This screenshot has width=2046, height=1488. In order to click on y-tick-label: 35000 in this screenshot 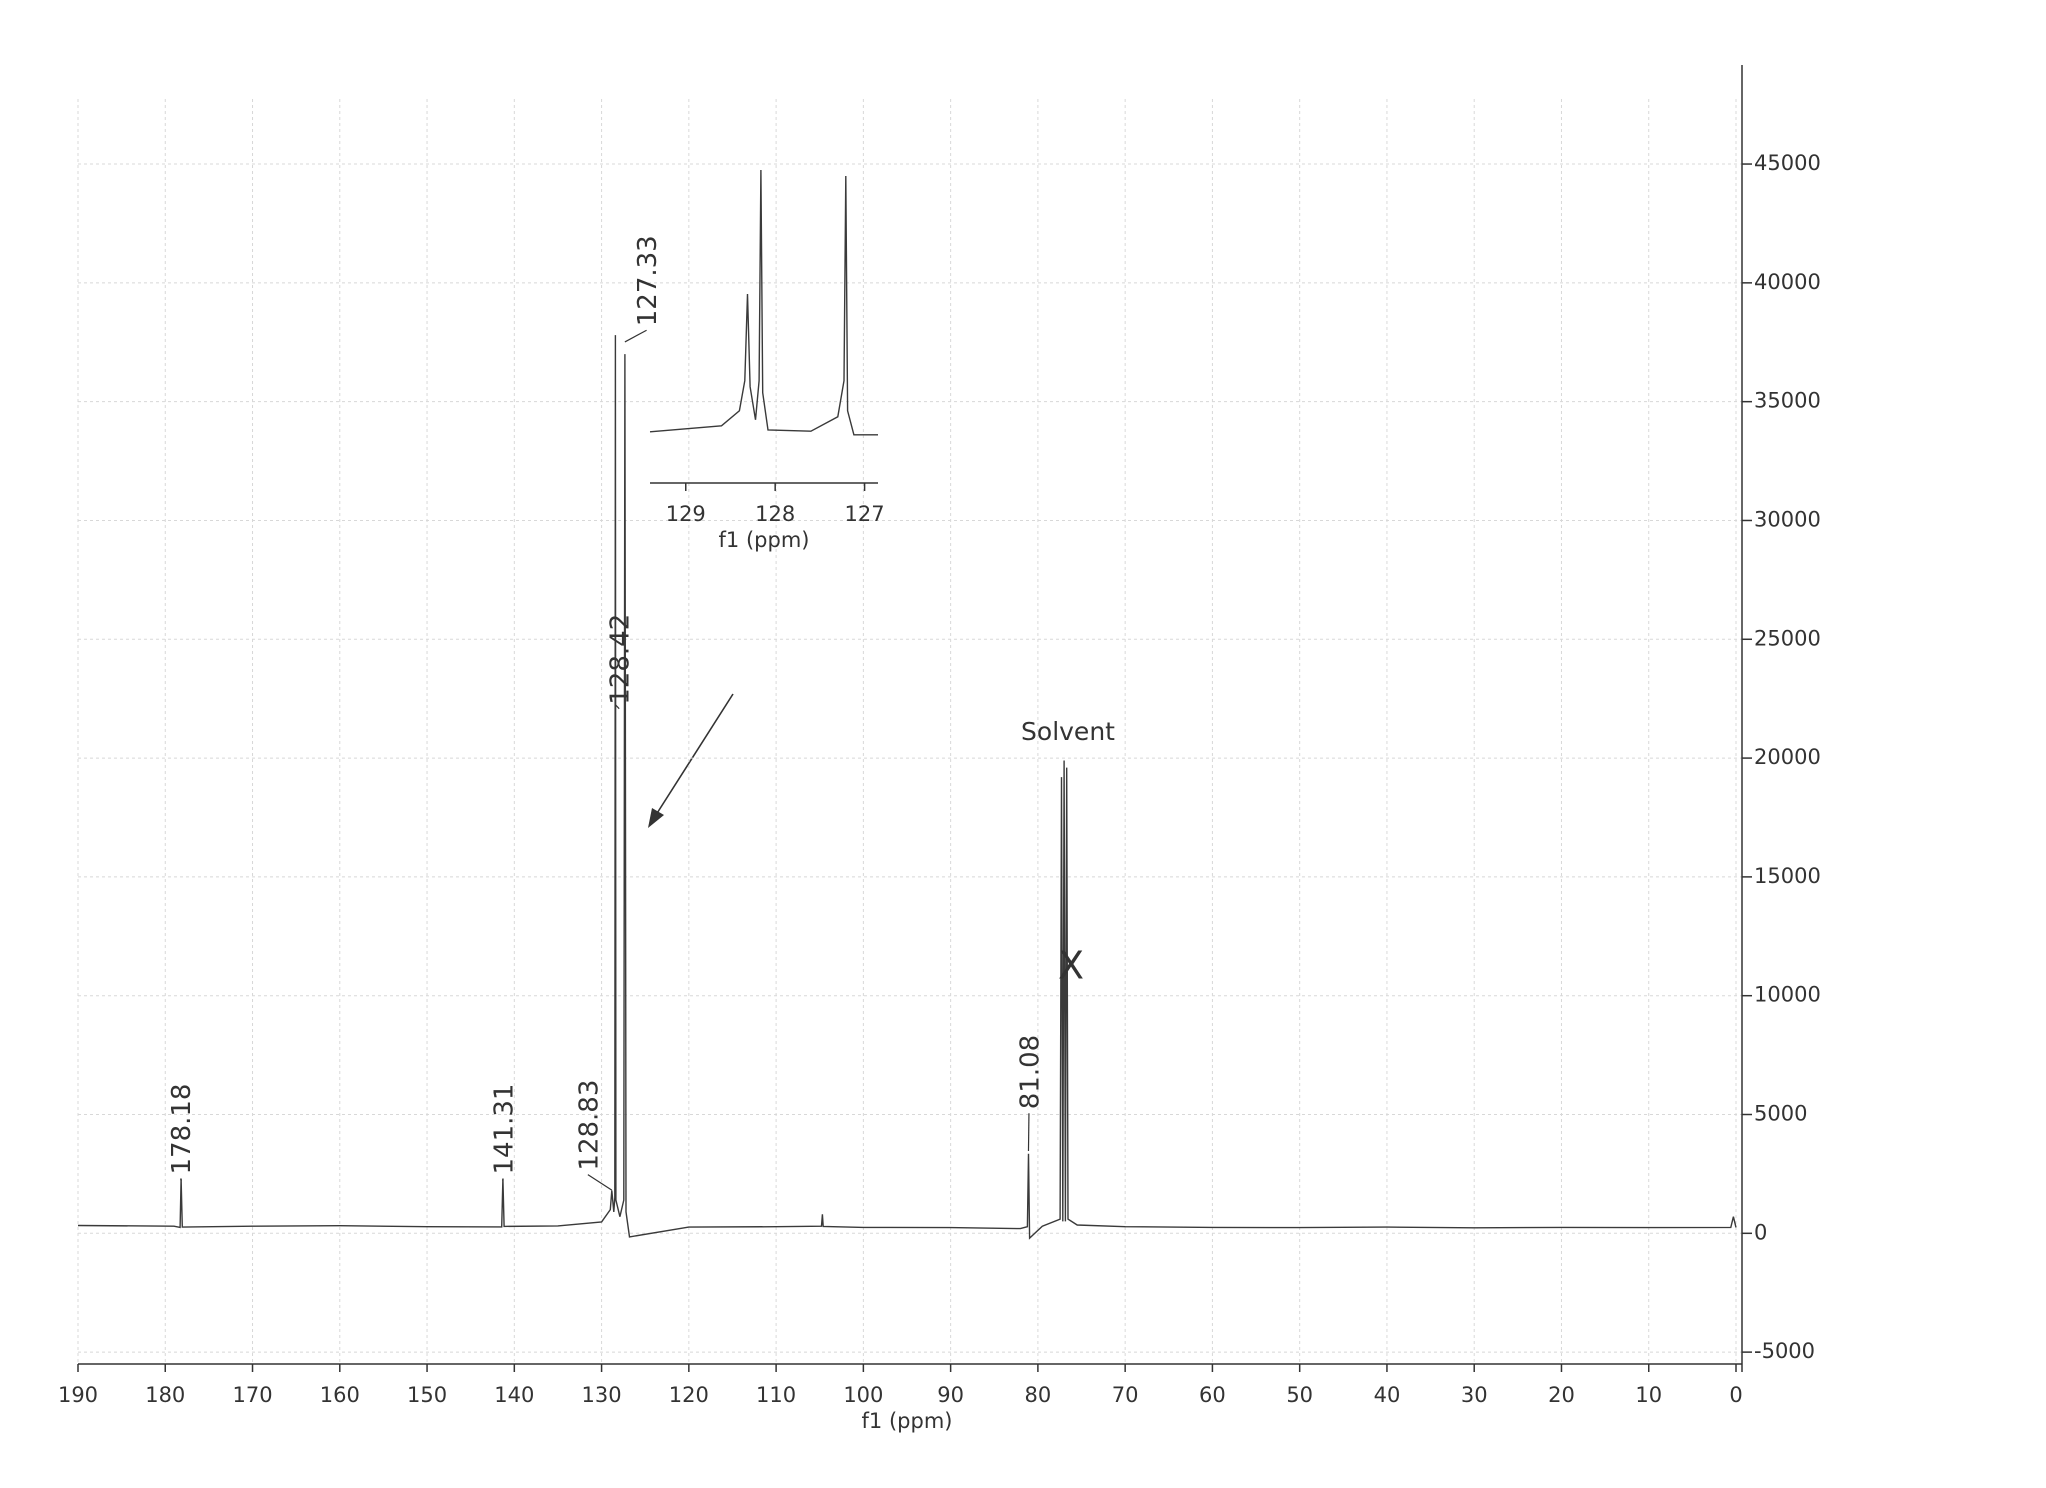, I will do `click(1787, 401)`.